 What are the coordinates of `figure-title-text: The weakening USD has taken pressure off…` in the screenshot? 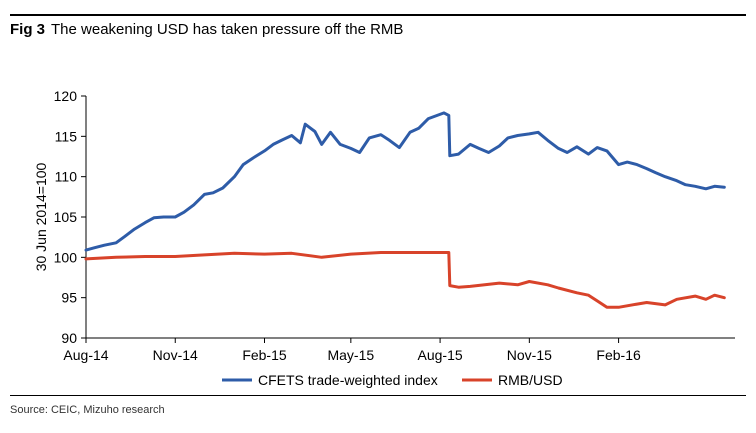 It's located at (227, 29).